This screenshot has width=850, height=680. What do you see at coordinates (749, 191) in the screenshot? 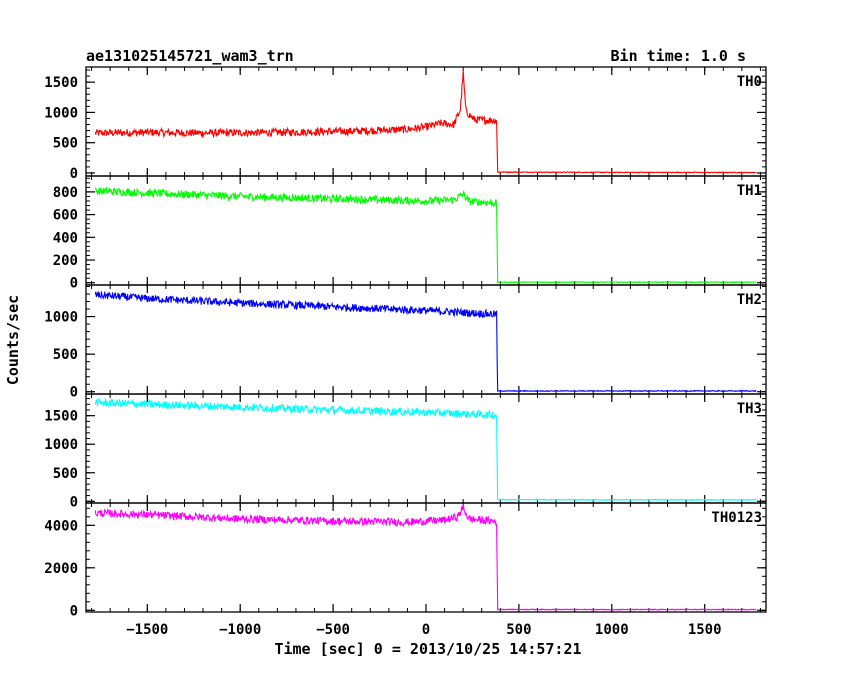
I see `panel-label: TH1` at bounding box center [749, 191].